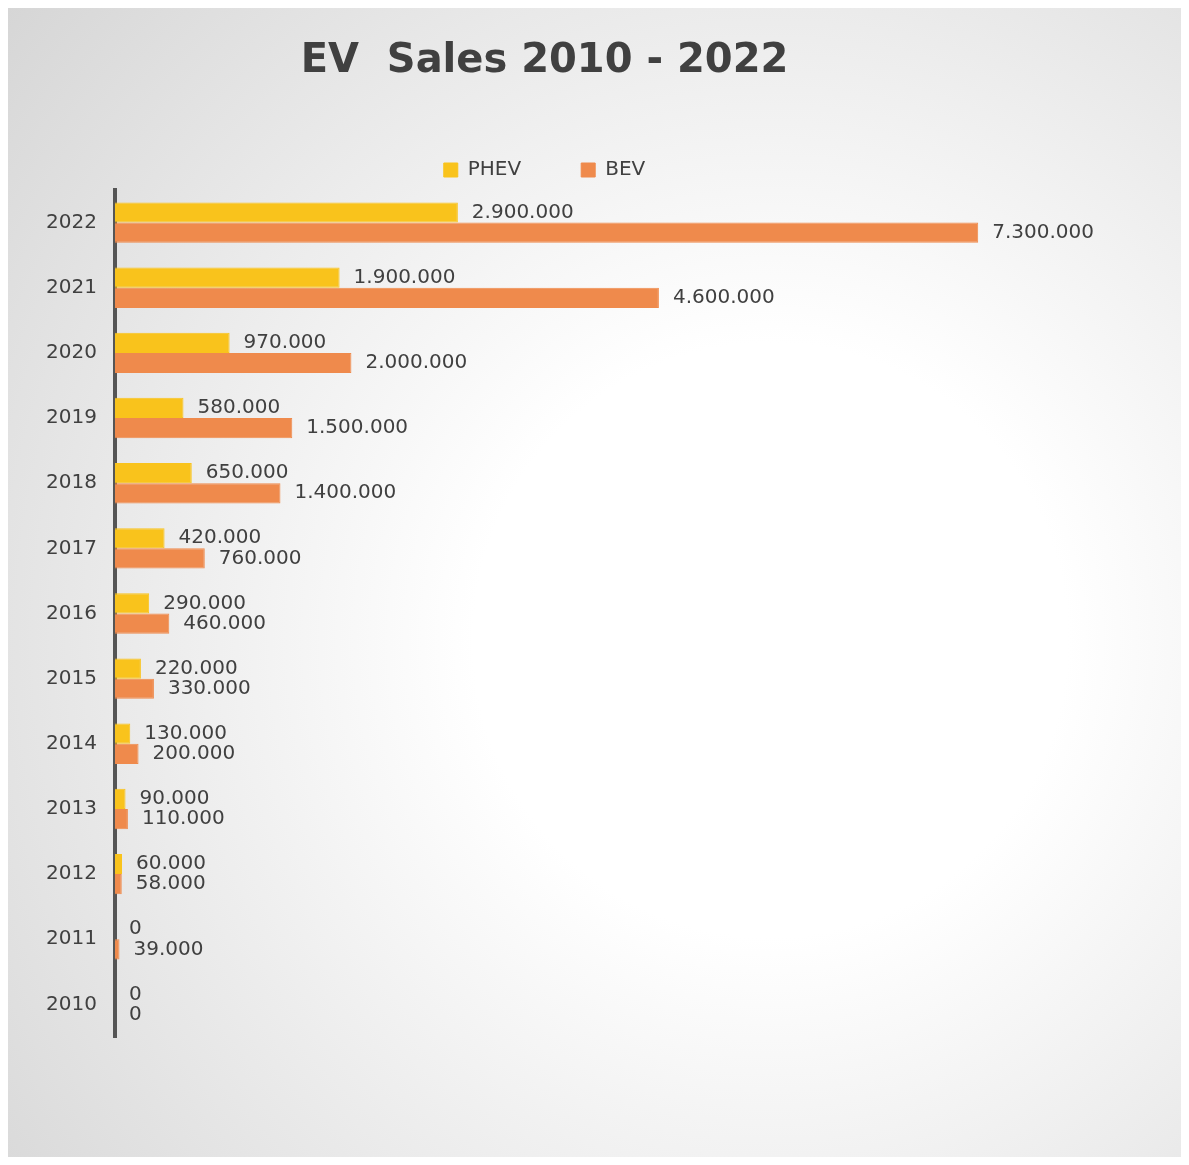  Describe the element at coordinates (71, 872) in the screenshot. I see `y-tick-label: 2012` at that location.